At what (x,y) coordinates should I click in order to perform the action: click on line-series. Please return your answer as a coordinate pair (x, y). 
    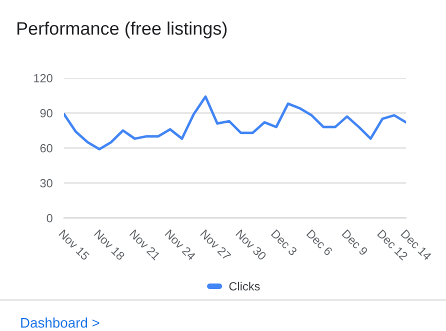
    Looking at the image, I should click on (235, 122).